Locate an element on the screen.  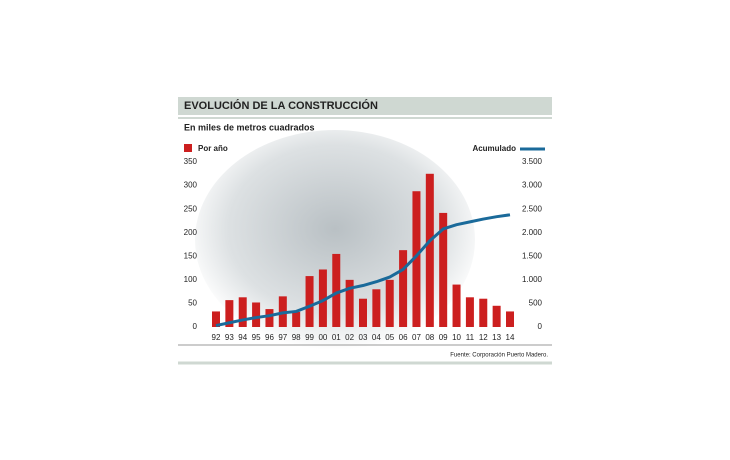
y2-tick-label: 3.000 is located at coordinates (532, 185).